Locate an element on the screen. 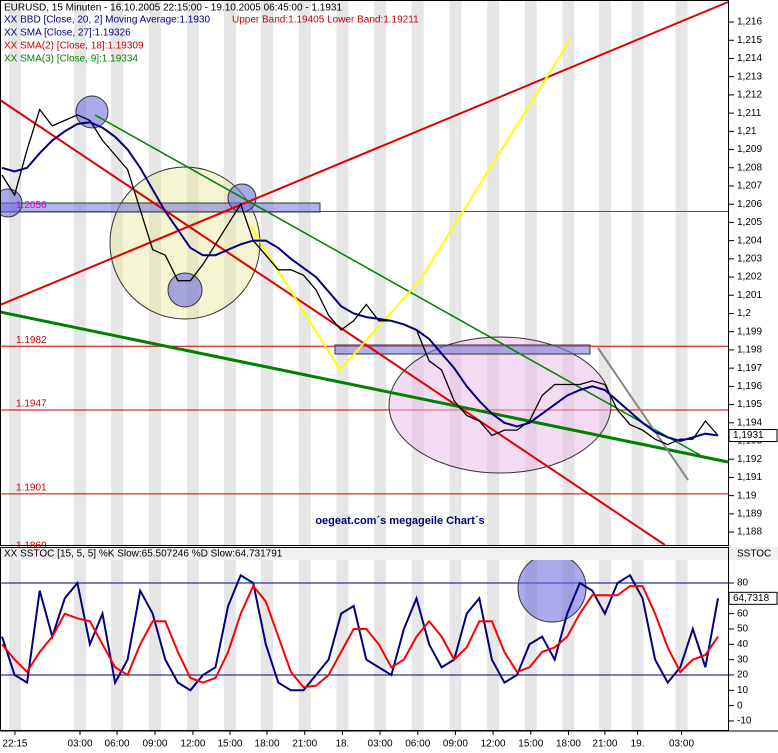 This screenshot has height=753, width=778. y-tick-label: 1,206 is located at coordinates (749, 204).